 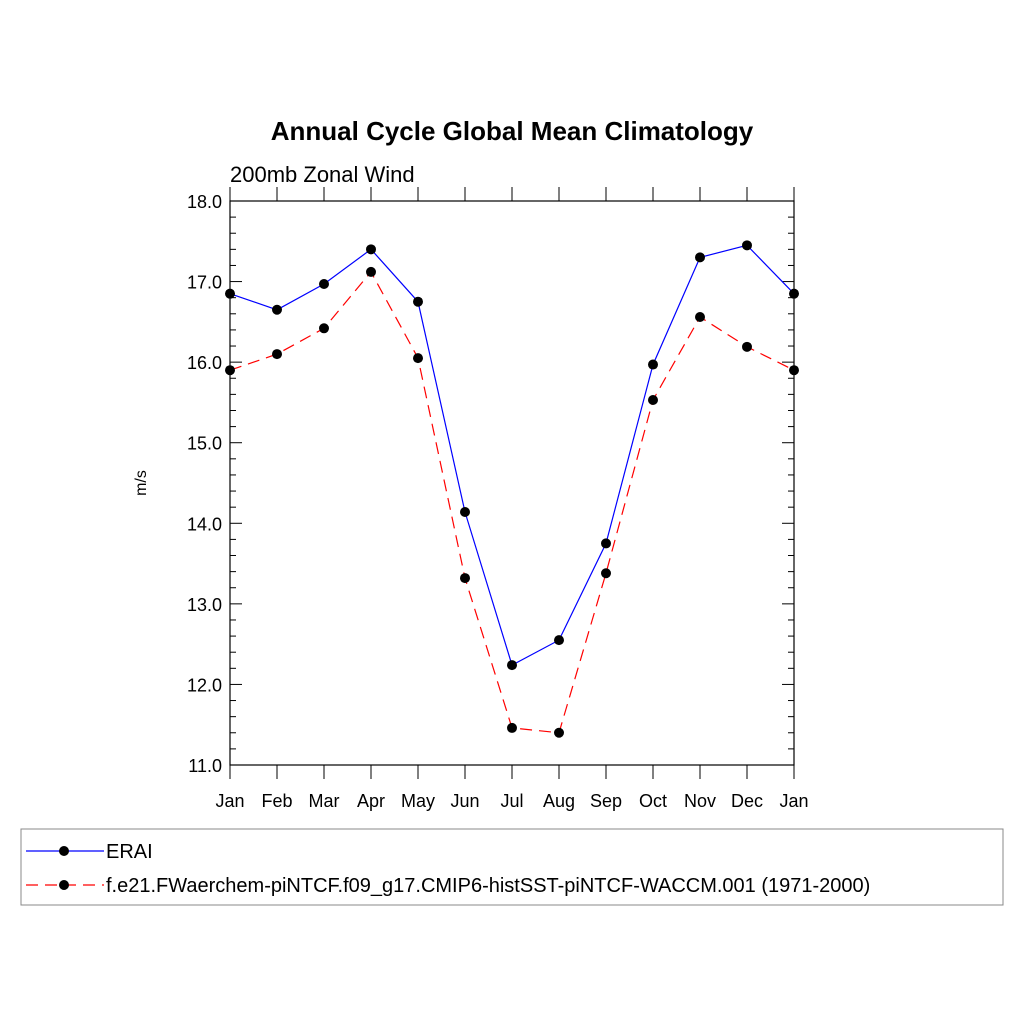 I want to click on chart-subtitle: 200mb Zonal Wind, so click(x=322, y=174).